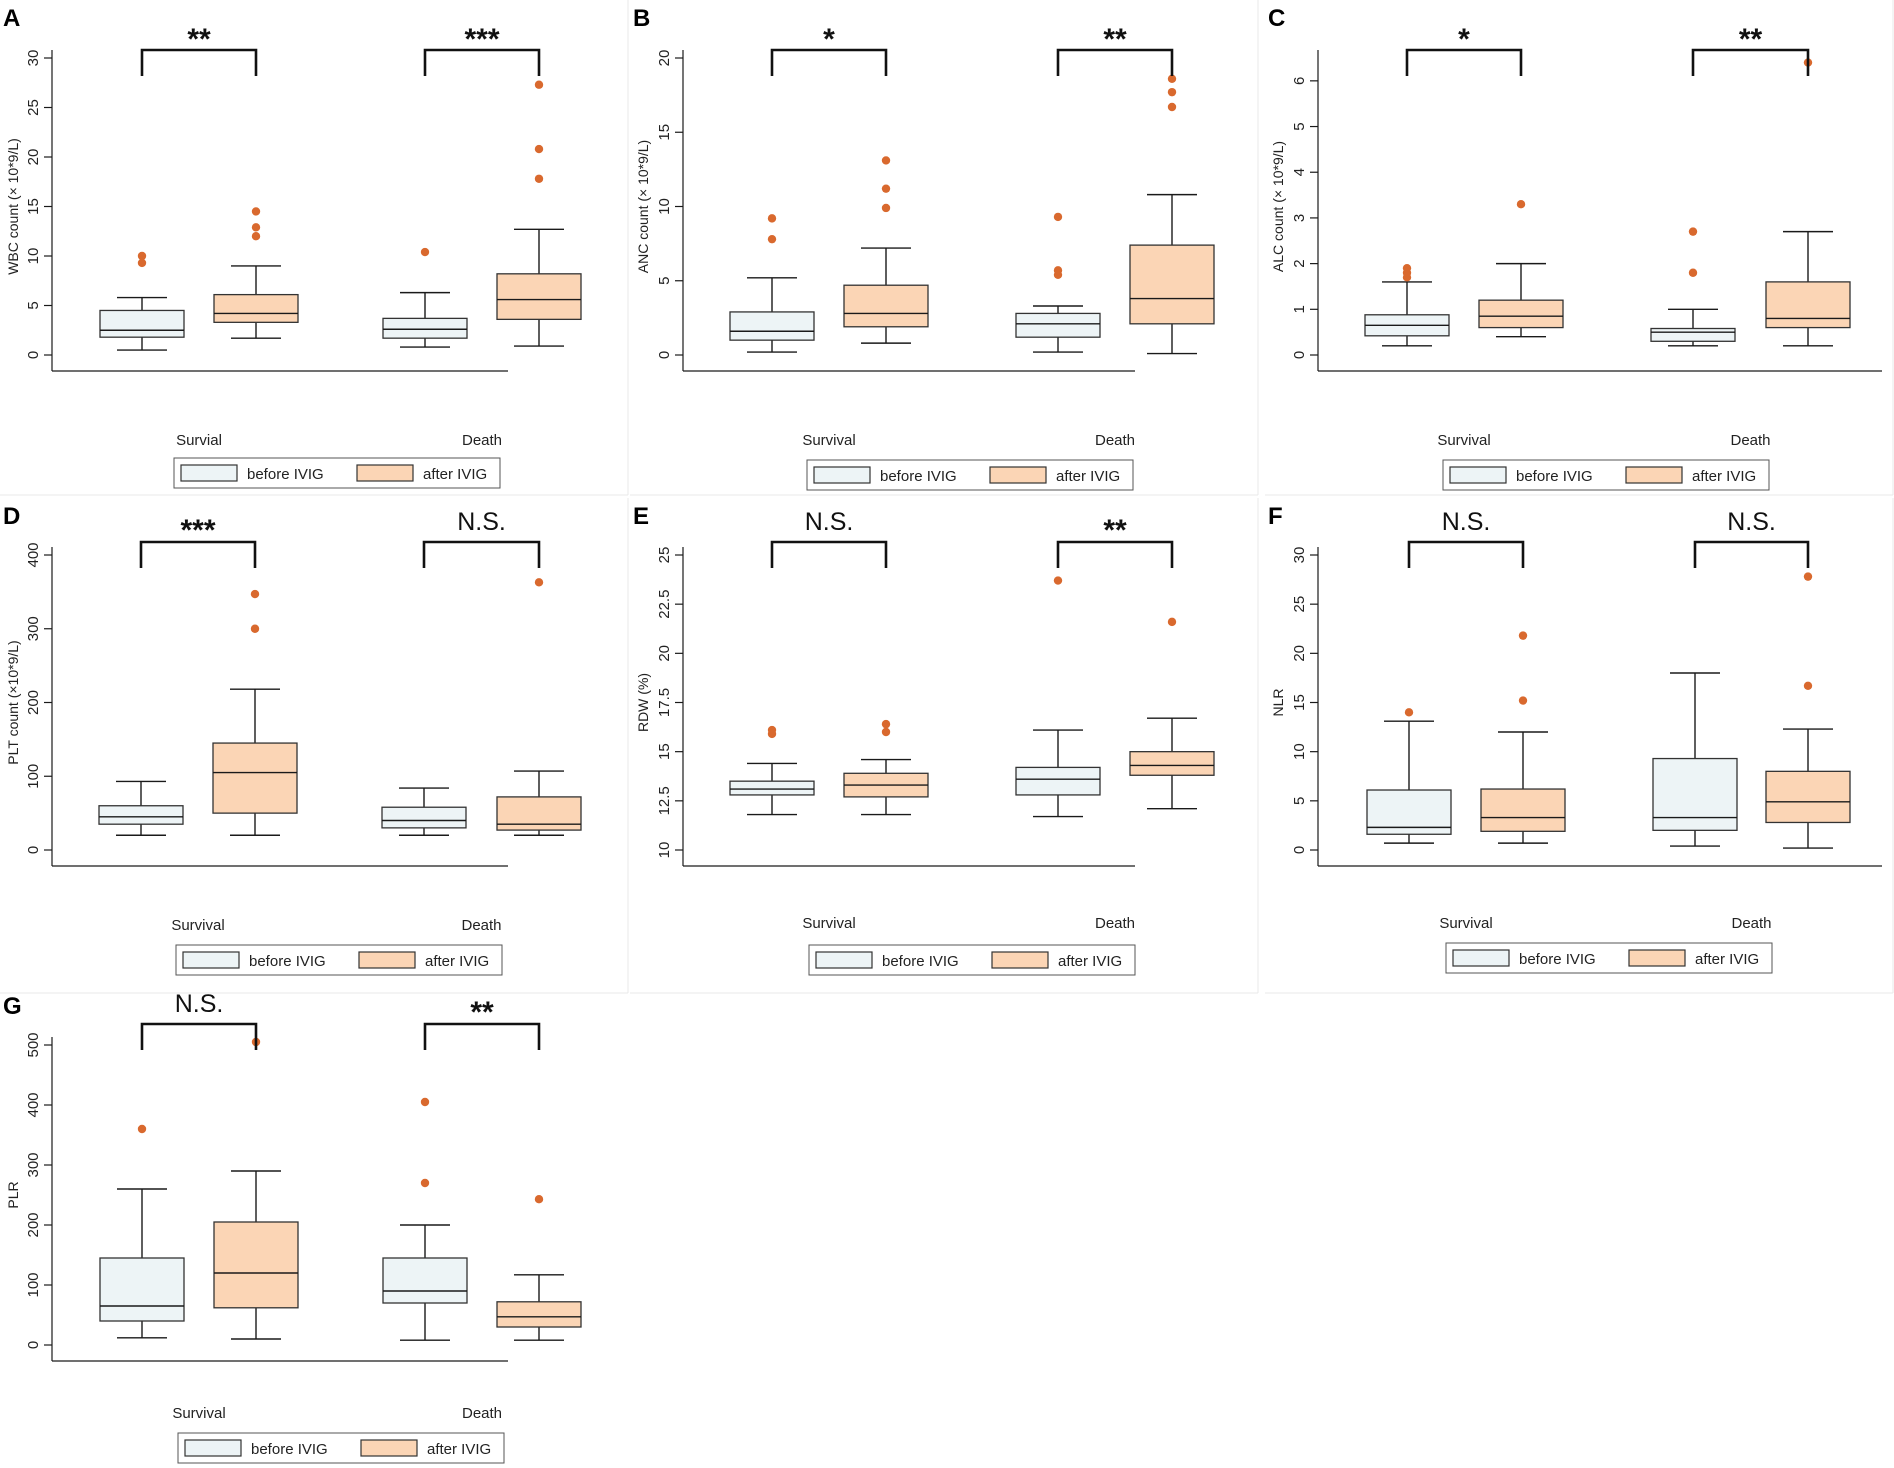 This screenshot has width=1894, height=1468. What do you see at coordinates (1299, 263) in the screenshot?
I see `y-tick-label: 2` at bounding box center [1299, 263].